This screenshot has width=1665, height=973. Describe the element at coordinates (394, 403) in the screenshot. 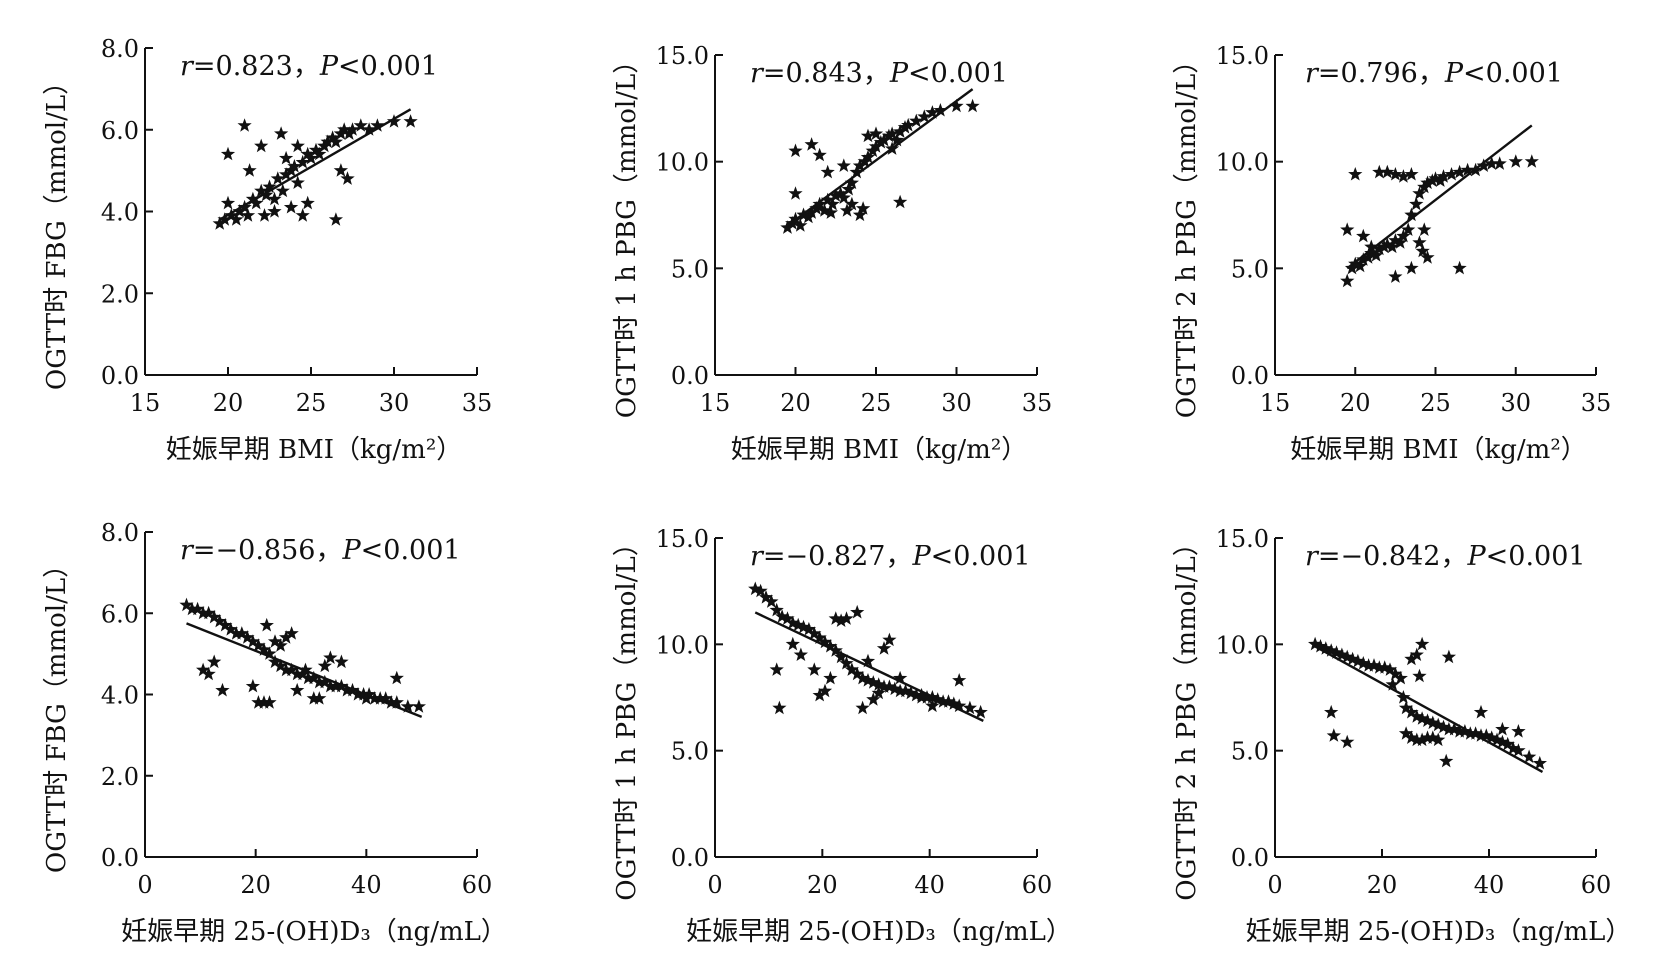

I see `x-tick-label: 30` at that location.